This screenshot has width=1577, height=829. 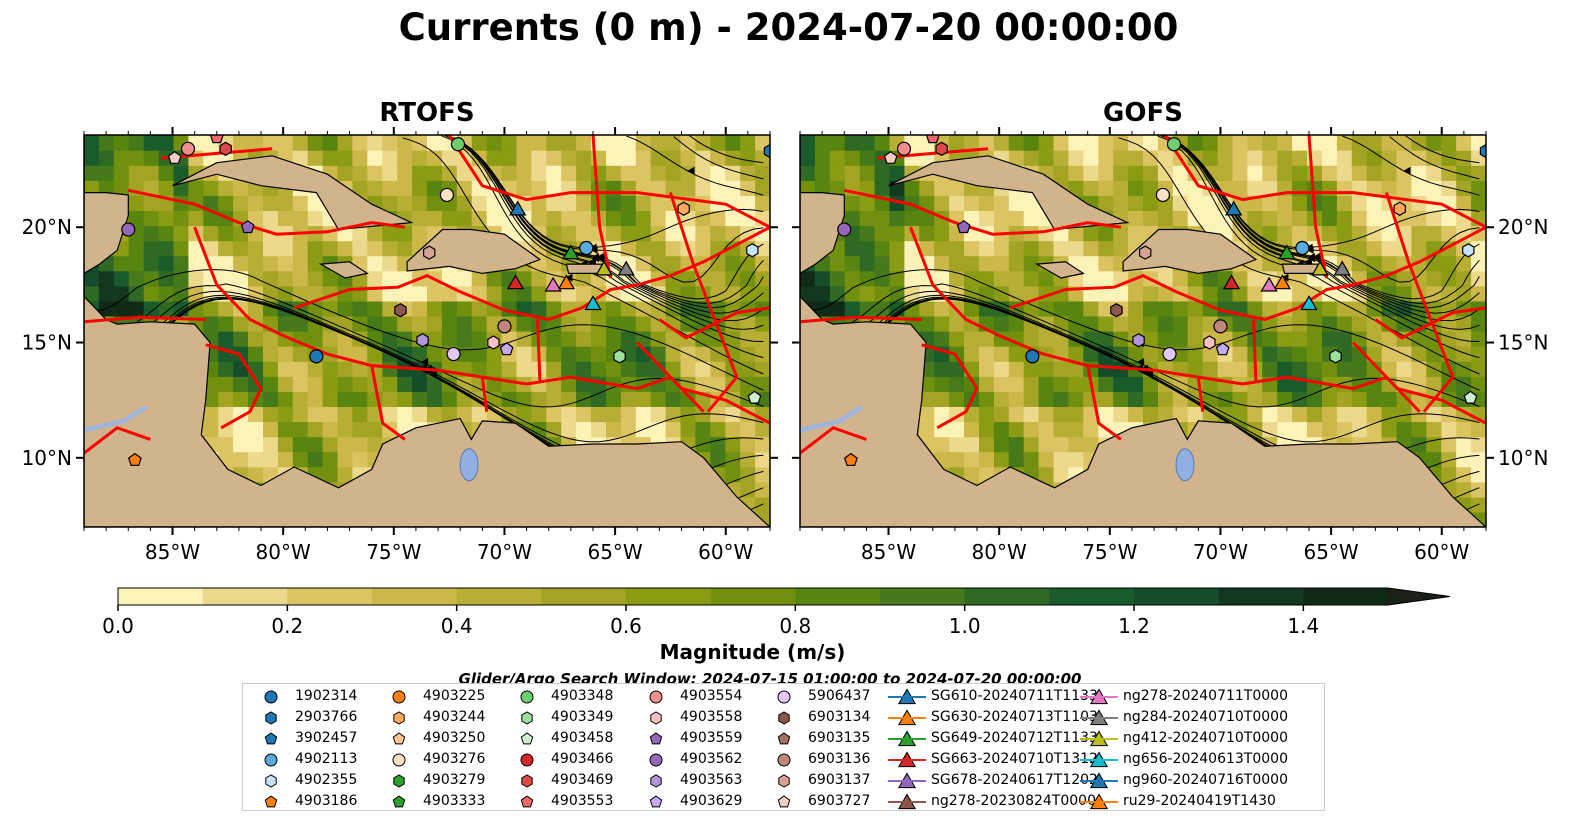 What do you see at coordinates (626, 626) in the screenshot?
I see `colorbar-tick-label: 0.6` at bounding box center [626, 626].